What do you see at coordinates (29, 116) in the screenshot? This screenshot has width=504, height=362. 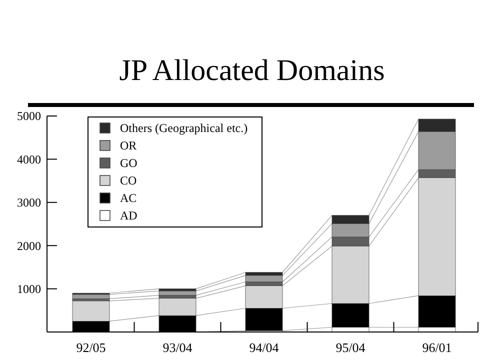 I see `y-tick-label: 5000` at bounding box center [29, 116].